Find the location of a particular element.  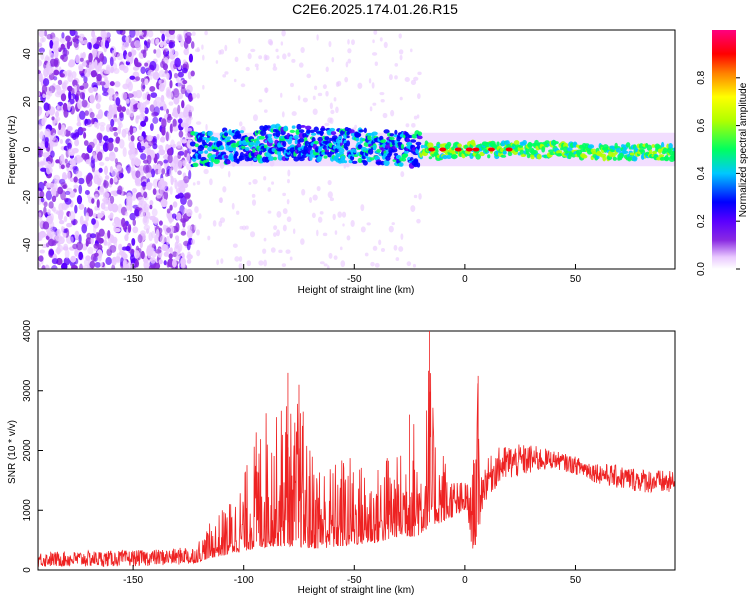

spectrogram-y-tick-label: -40 is located at coordinates (27, 244).